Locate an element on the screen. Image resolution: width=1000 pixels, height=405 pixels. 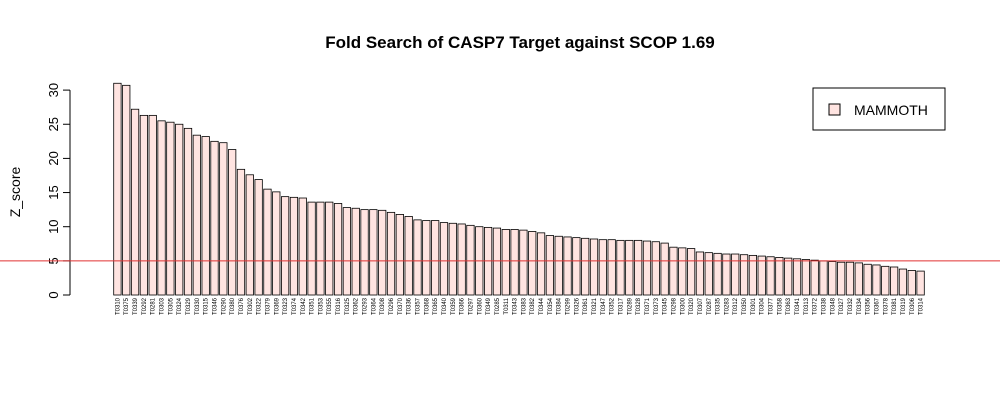
legend-label: MAMMOTH is located at coordinates (891, 110).